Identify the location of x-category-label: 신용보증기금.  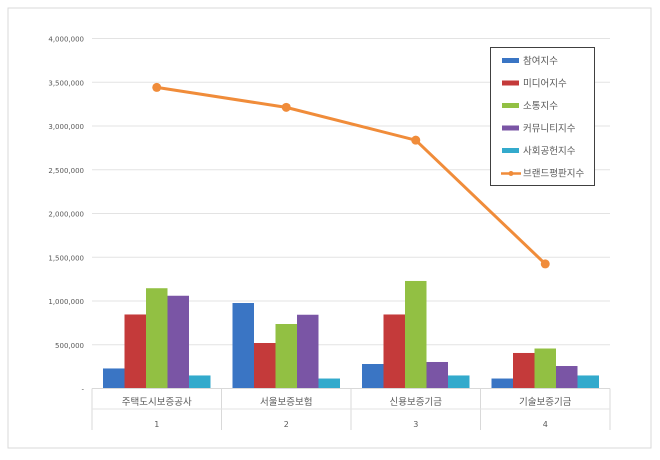
(416, 402).